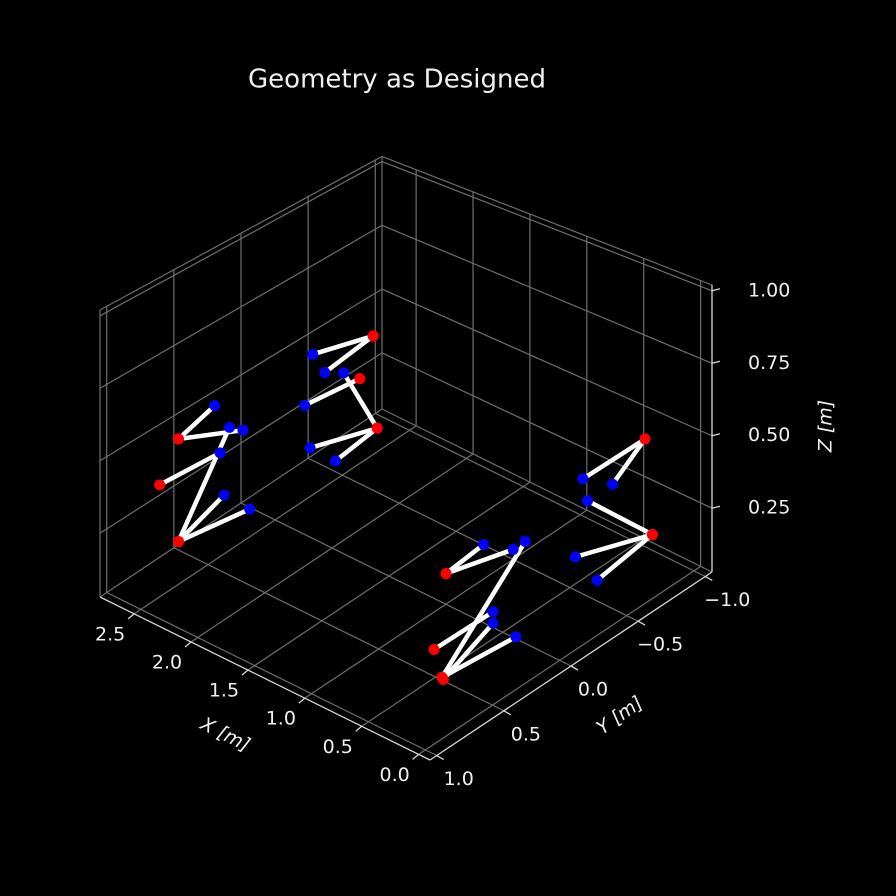  What do you see at coordinates (395, 775) in the screenshot?
I see `x-tick-label: 0.0` at bounding box center [395, 775].